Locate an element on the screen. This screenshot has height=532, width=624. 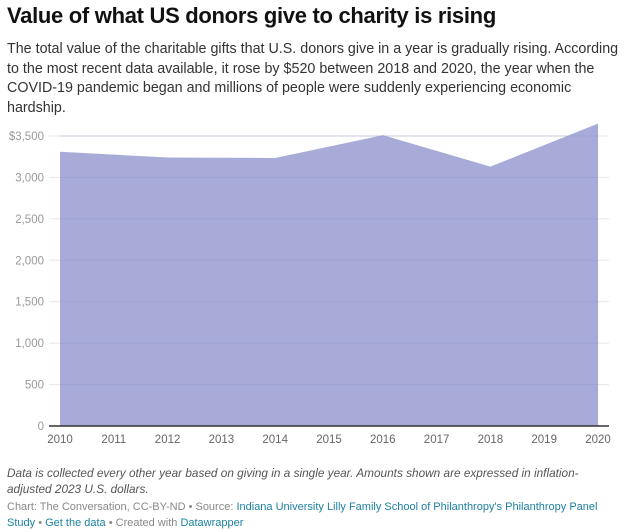
y-tick-label: 1,500 is located at coordinates (29, 303).